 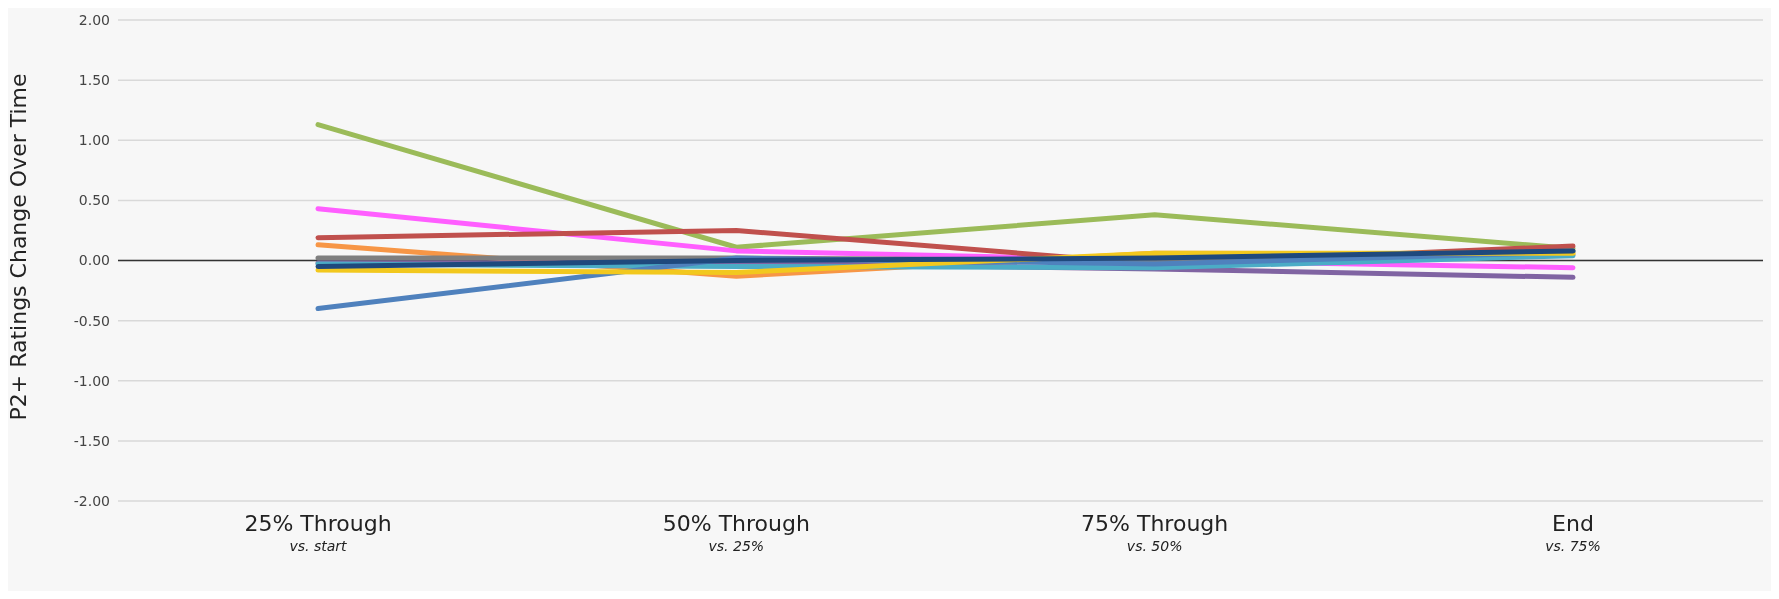 What do you see at coordinates (91, 440) in the screenshot?
I see `y-tick-label: -1.50` at bounding box center [91, 440].